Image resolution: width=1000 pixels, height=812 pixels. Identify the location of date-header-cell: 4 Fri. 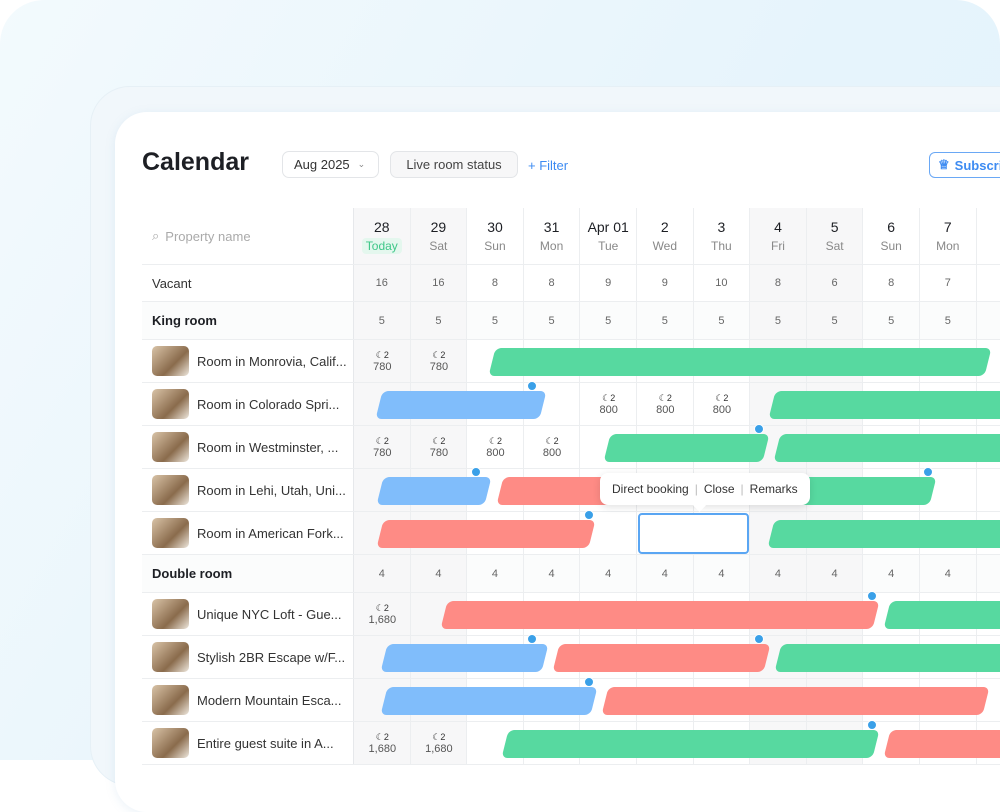
(778, 236).